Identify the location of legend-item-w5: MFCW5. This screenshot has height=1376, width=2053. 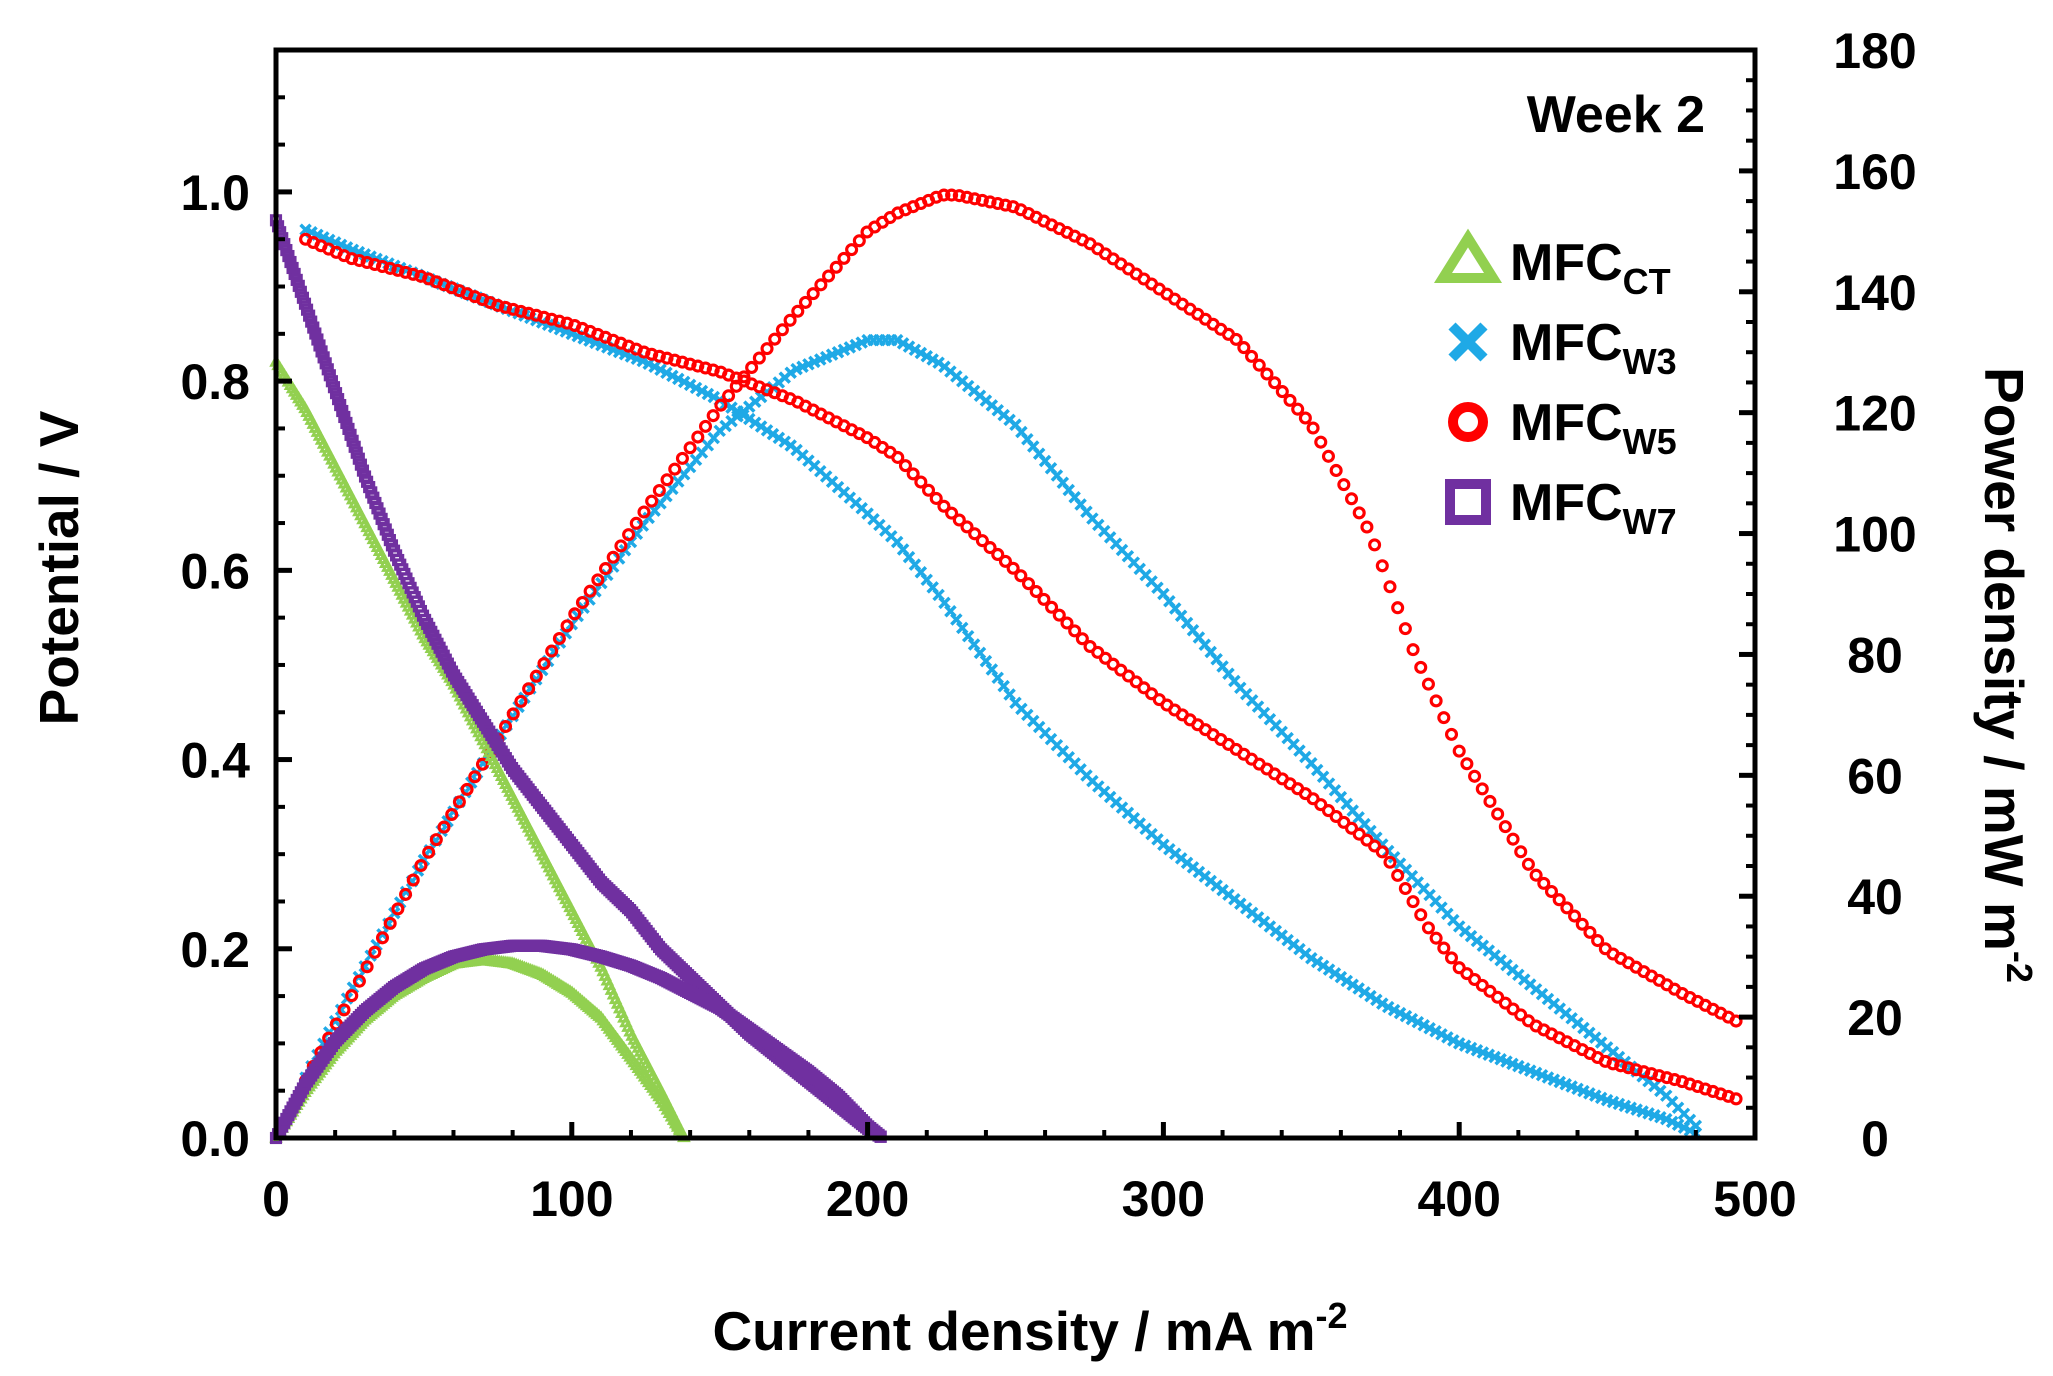
(1562, 428).